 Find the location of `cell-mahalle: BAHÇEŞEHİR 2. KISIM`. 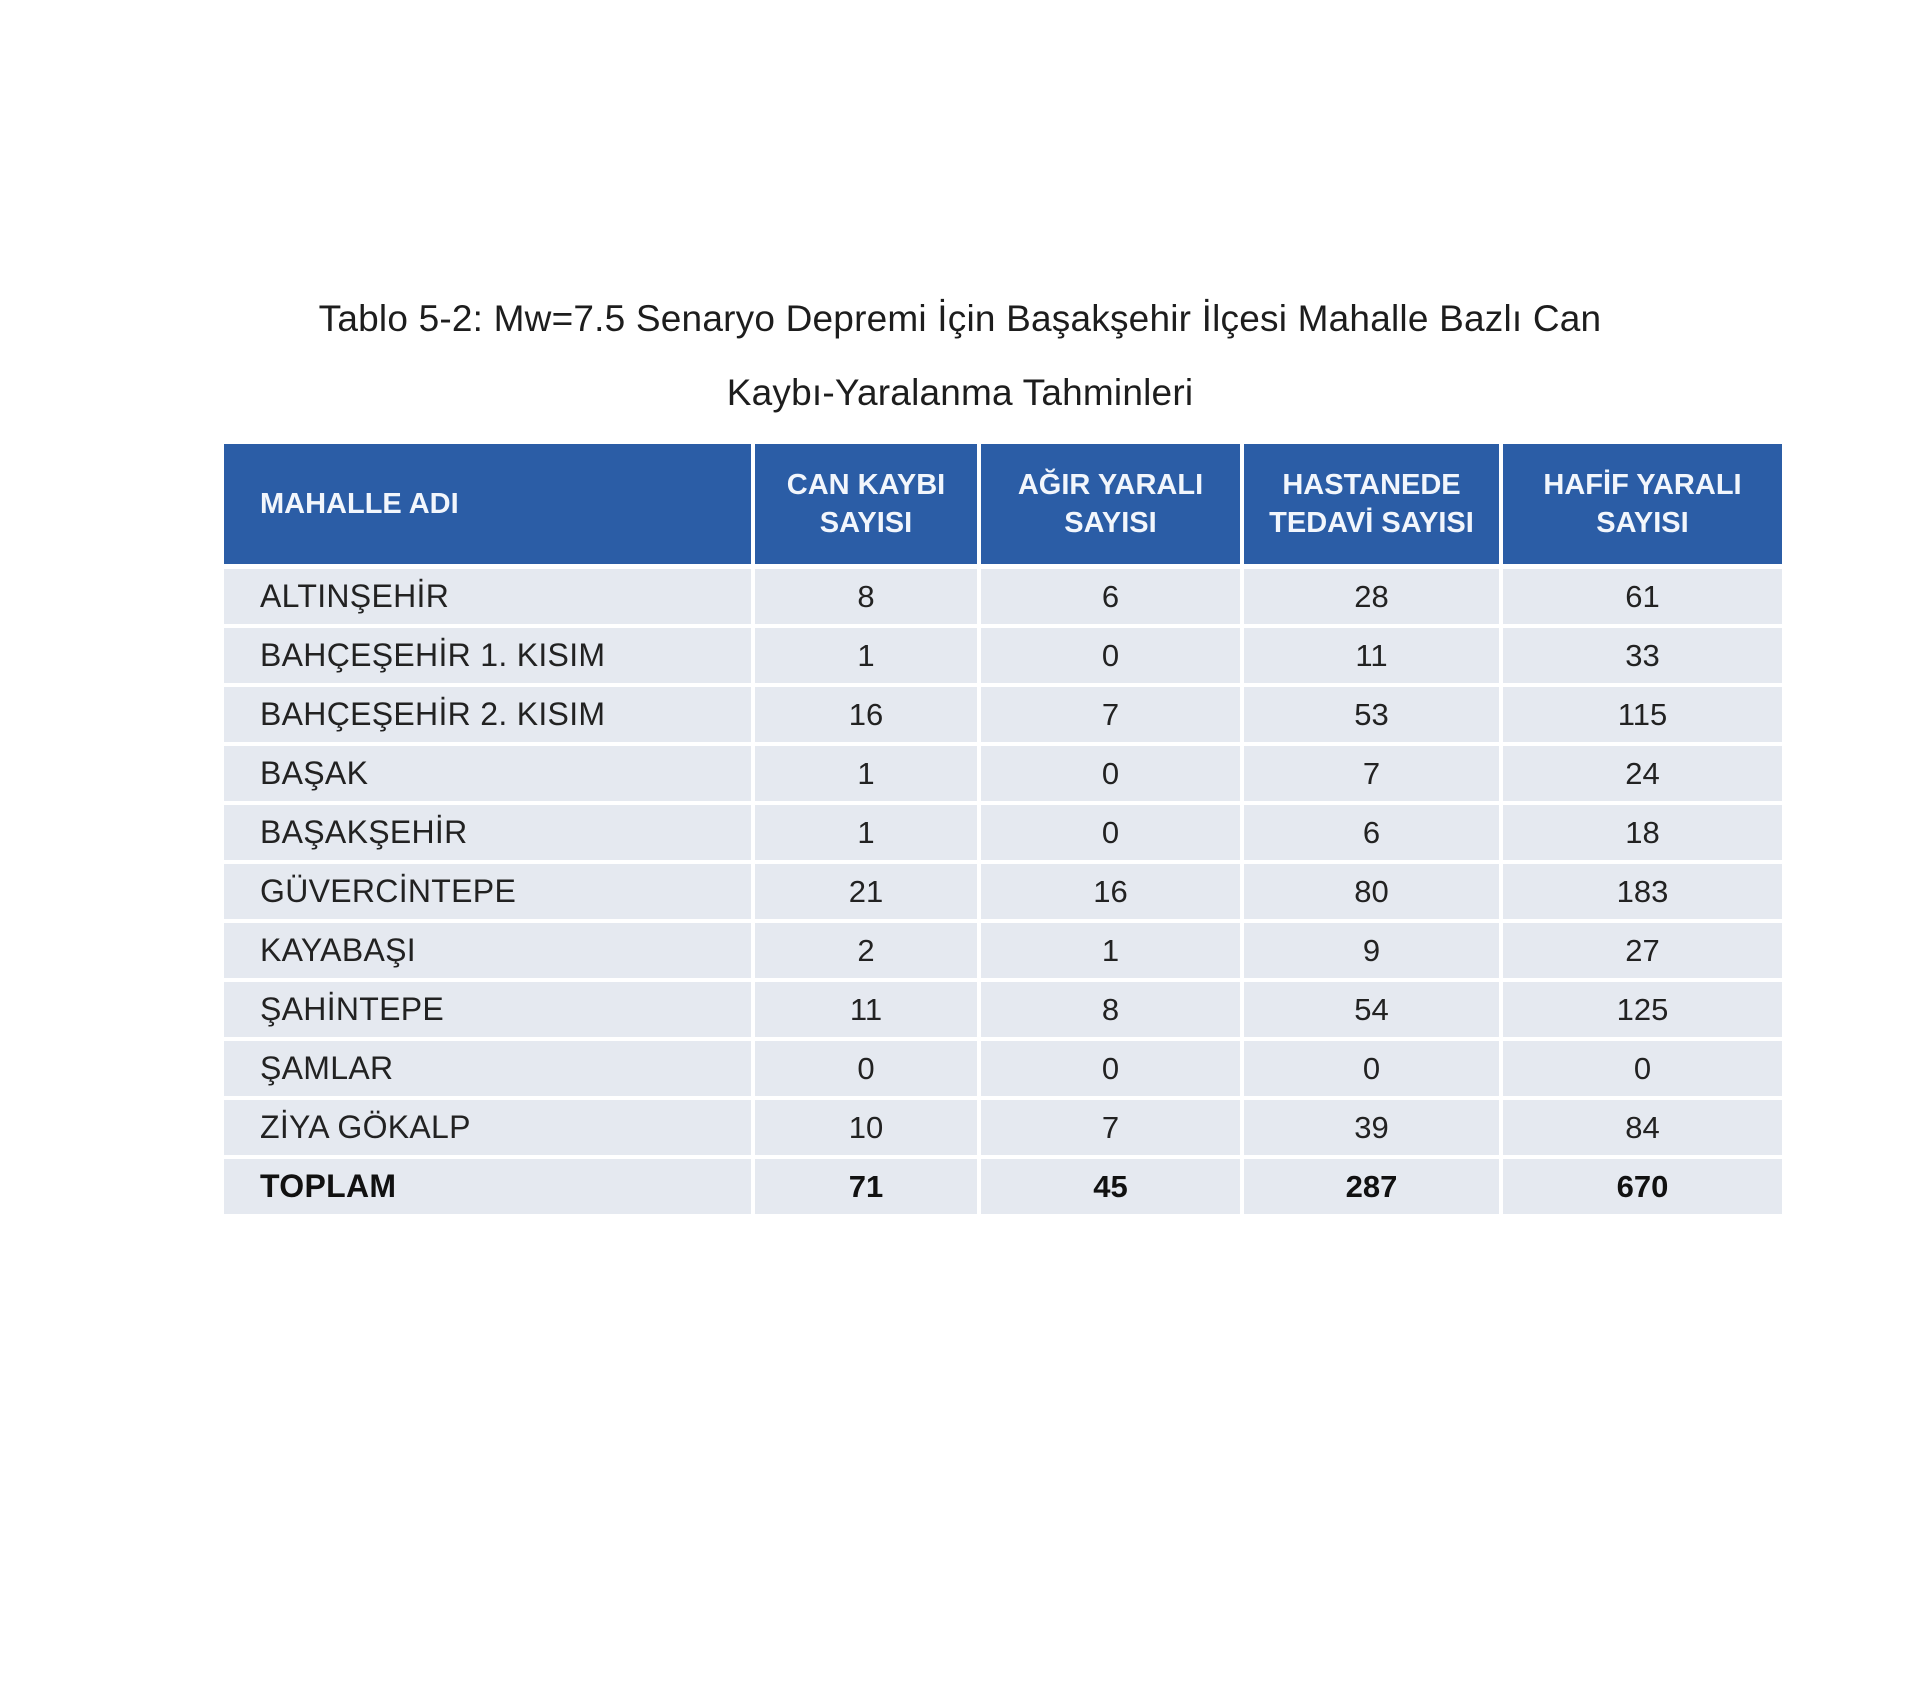

cell-mahalle: BAHÇEŞEHİR 2. KISIM is located at coordinates (487, 714).